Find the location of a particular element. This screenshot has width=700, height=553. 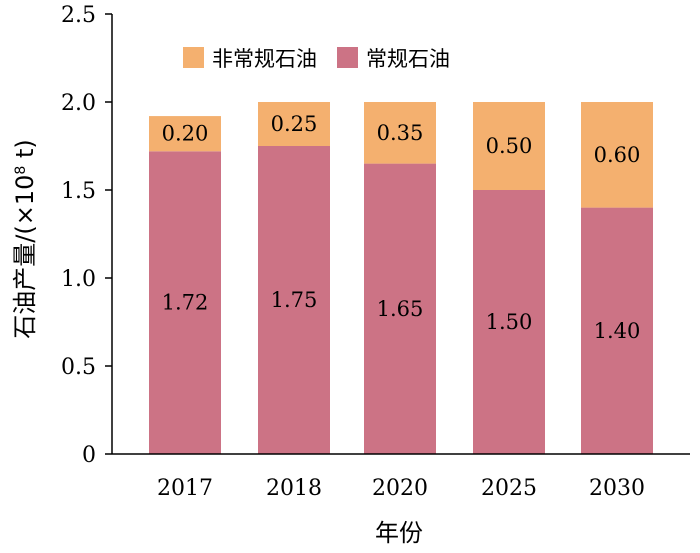

x-tick-label: 2020 is located at coordinates (400, 488).